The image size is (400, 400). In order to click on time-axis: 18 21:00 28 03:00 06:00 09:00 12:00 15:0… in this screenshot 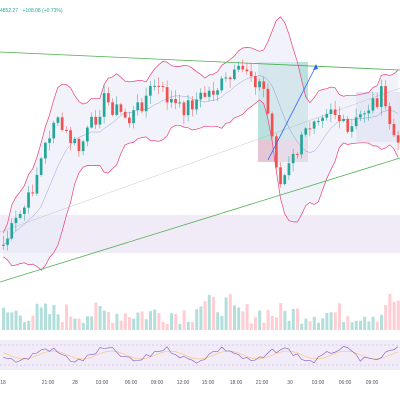, I will do `click(200, 383)`.